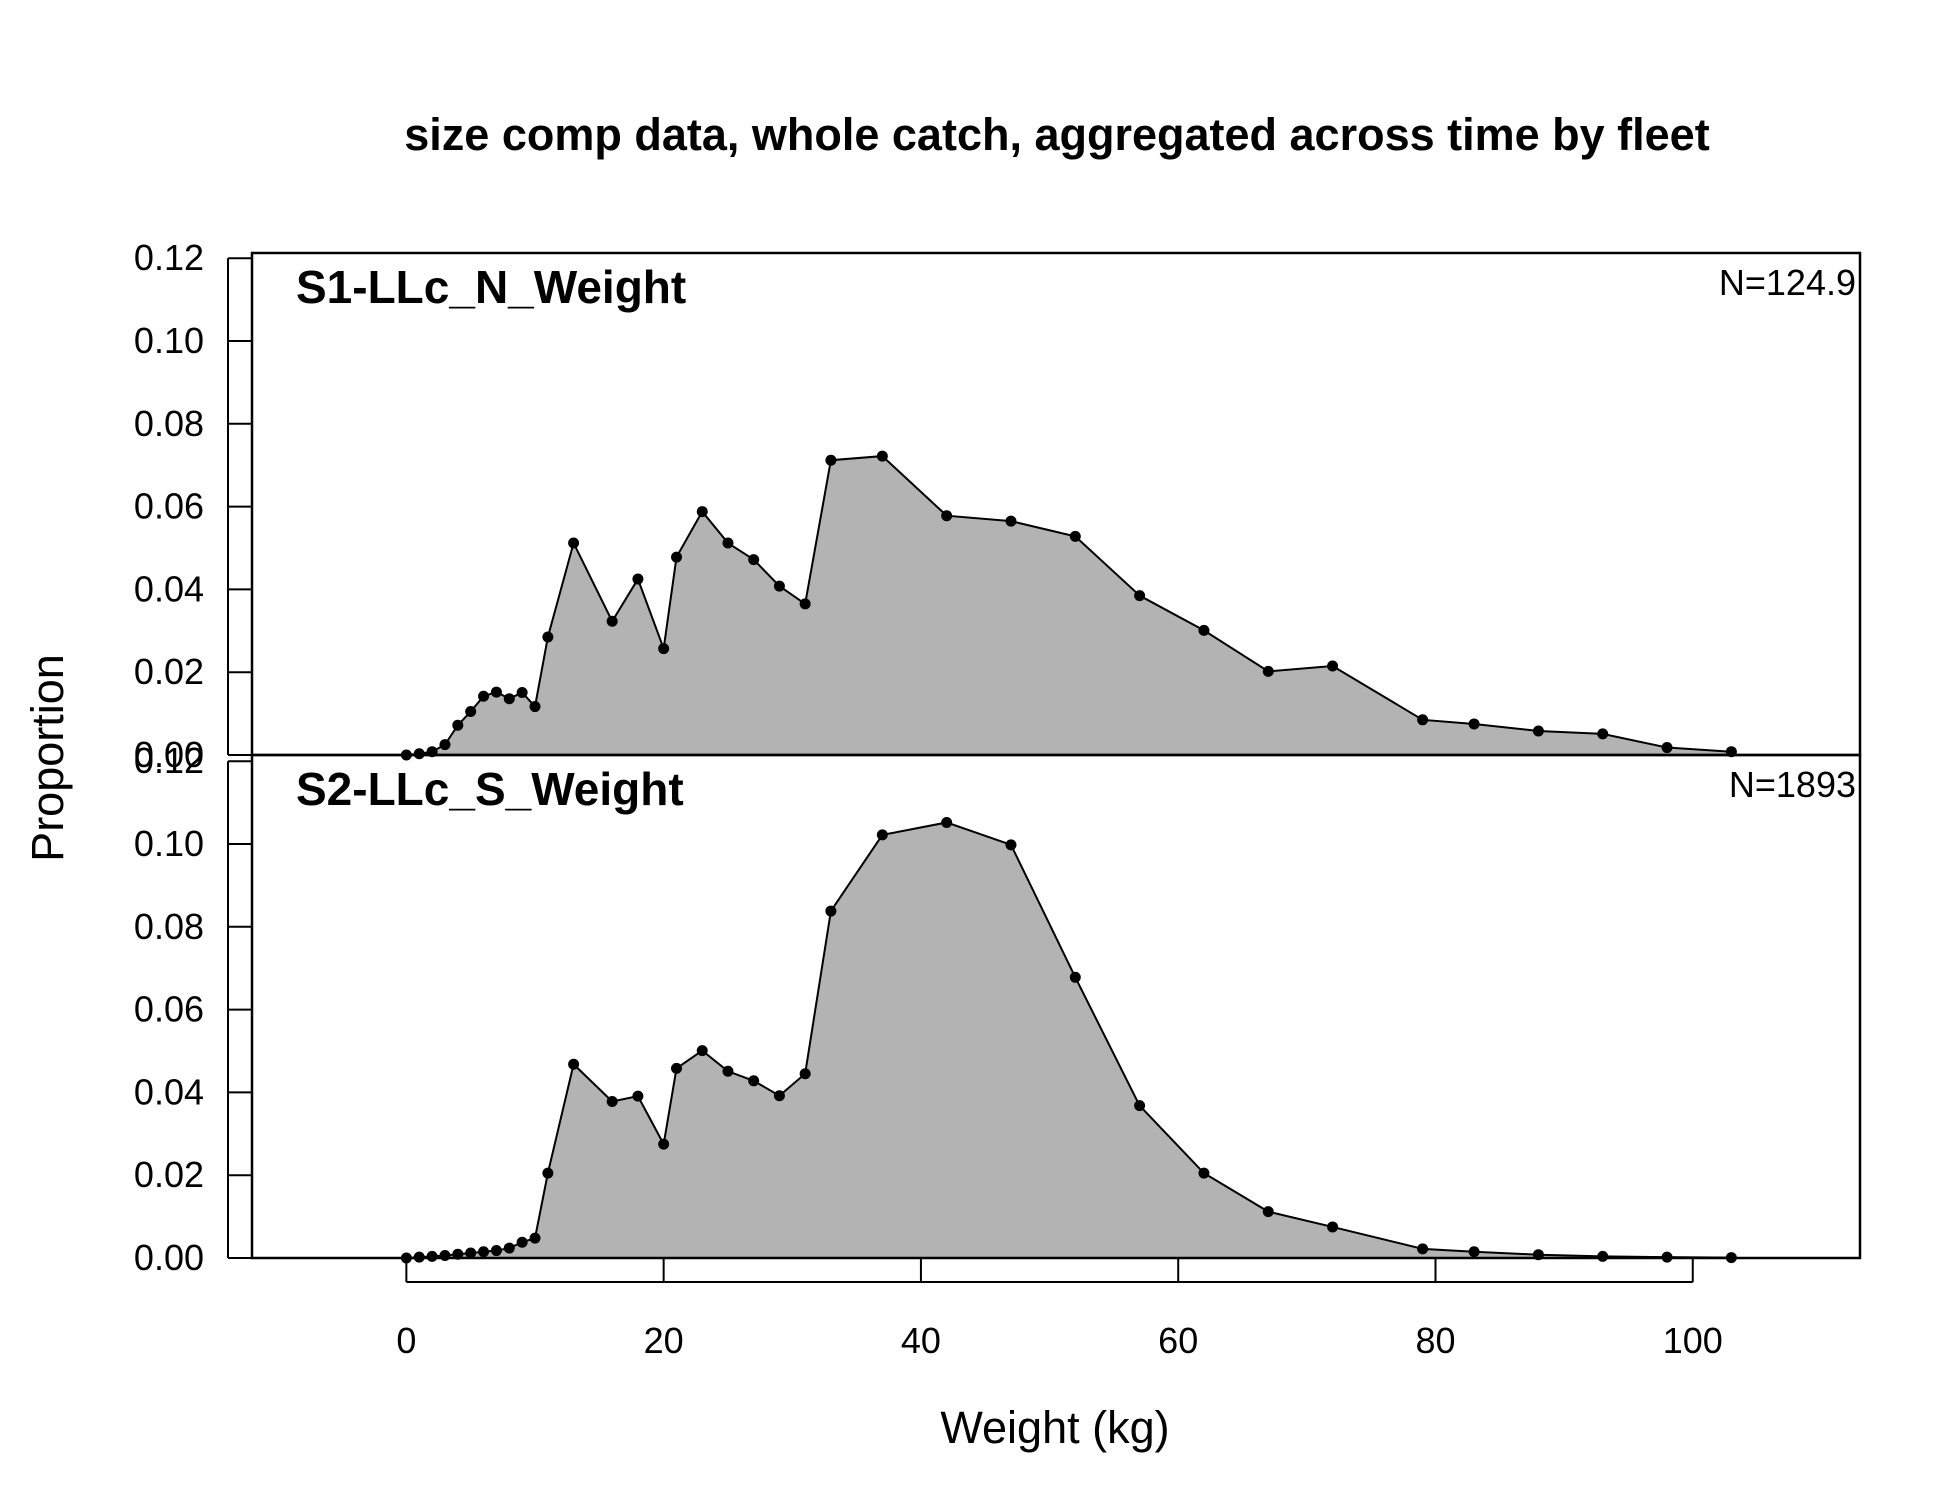 The height and width of the screenshot is (1500, 1950). I want to click on panel-2-y-axis: 0.00 0.02 0.04 0.06 0.08 0.10 0.12, so click(193, 1009).